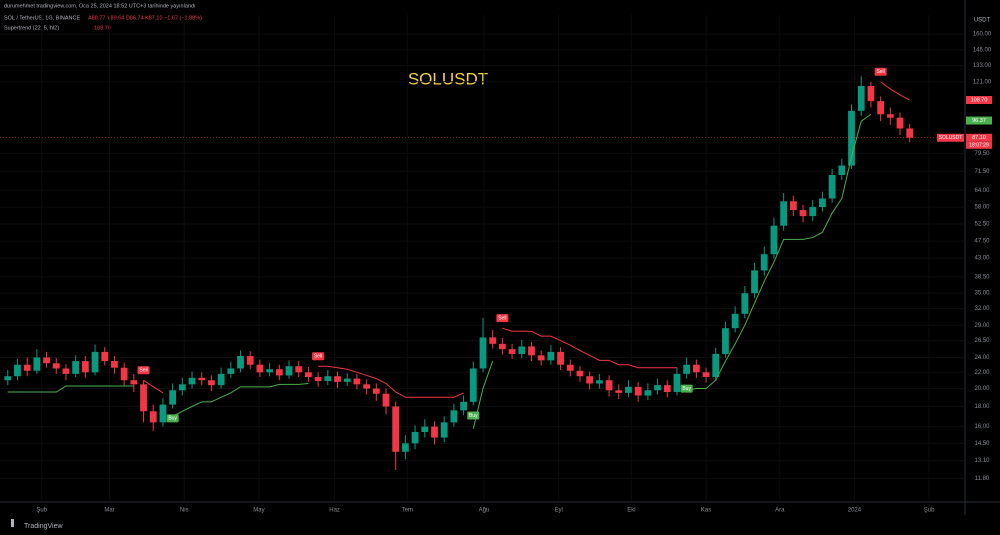 The width and height of the screenshot is (1000, 535). I want to click on x-tick-label: Eki, so click(631, 511).